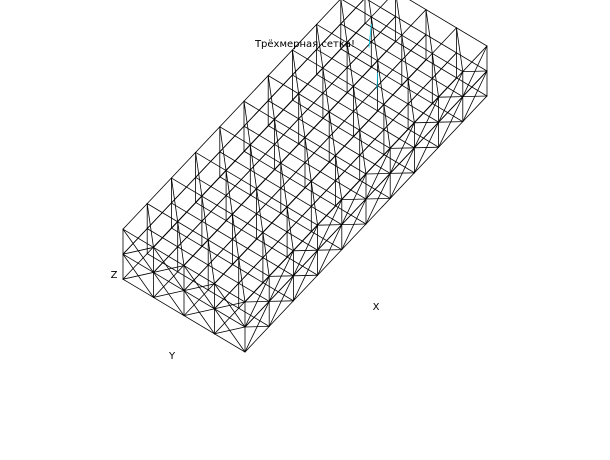  I want to click on x-axis-label: X, so click(376, 307).